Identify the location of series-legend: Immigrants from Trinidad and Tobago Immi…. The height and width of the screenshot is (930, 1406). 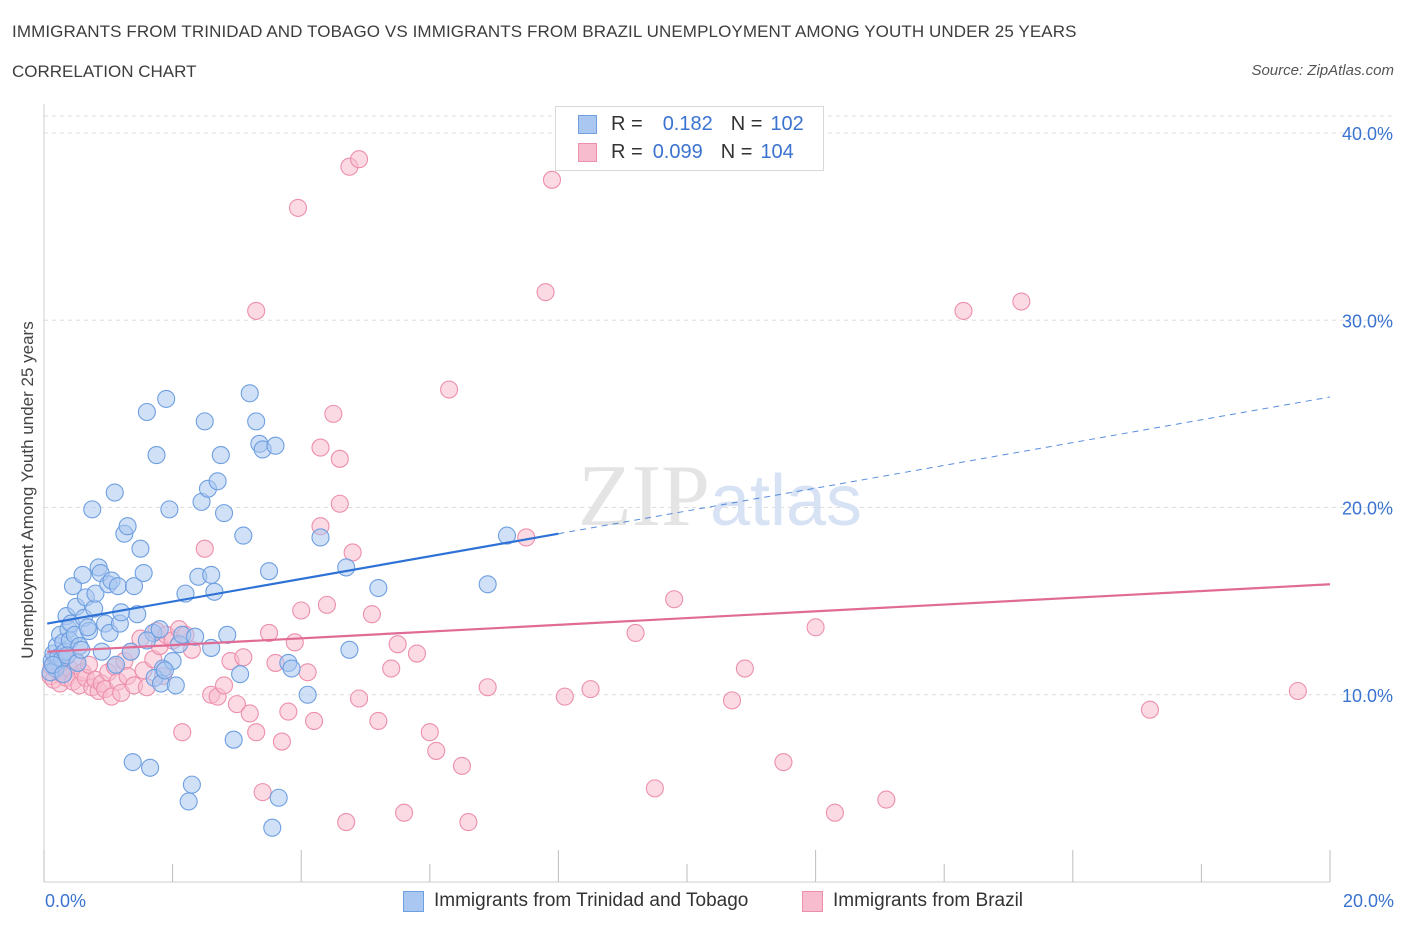
(703, 902).